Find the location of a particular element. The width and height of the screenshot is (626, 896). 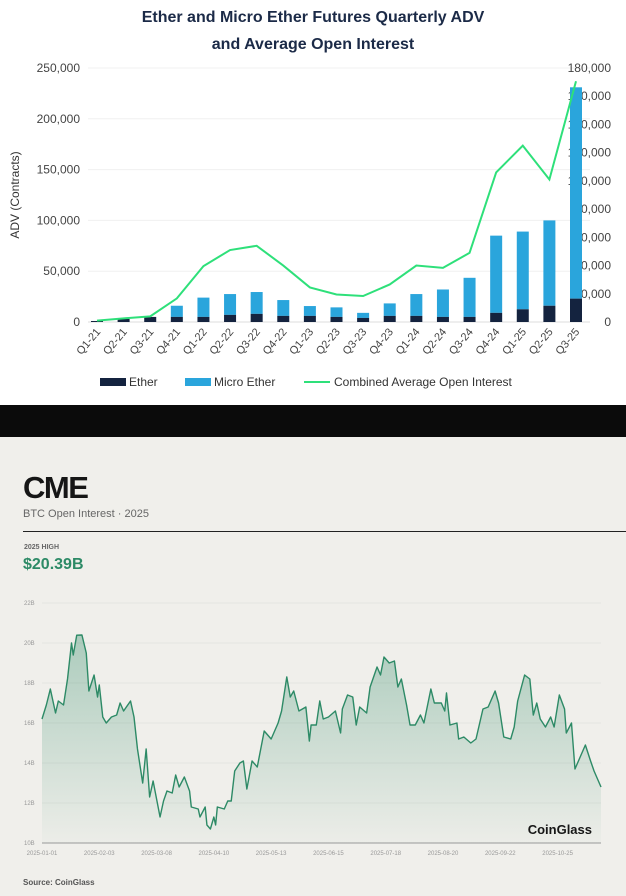

header-rule is located at coordinates (324, 531).